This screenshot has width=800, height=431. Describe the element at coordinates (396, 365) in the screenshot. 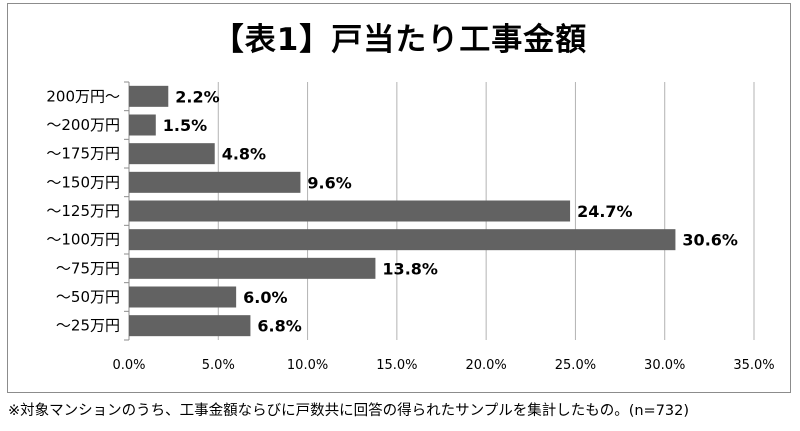

I see `x-tick-label: 15.0%` at that location.